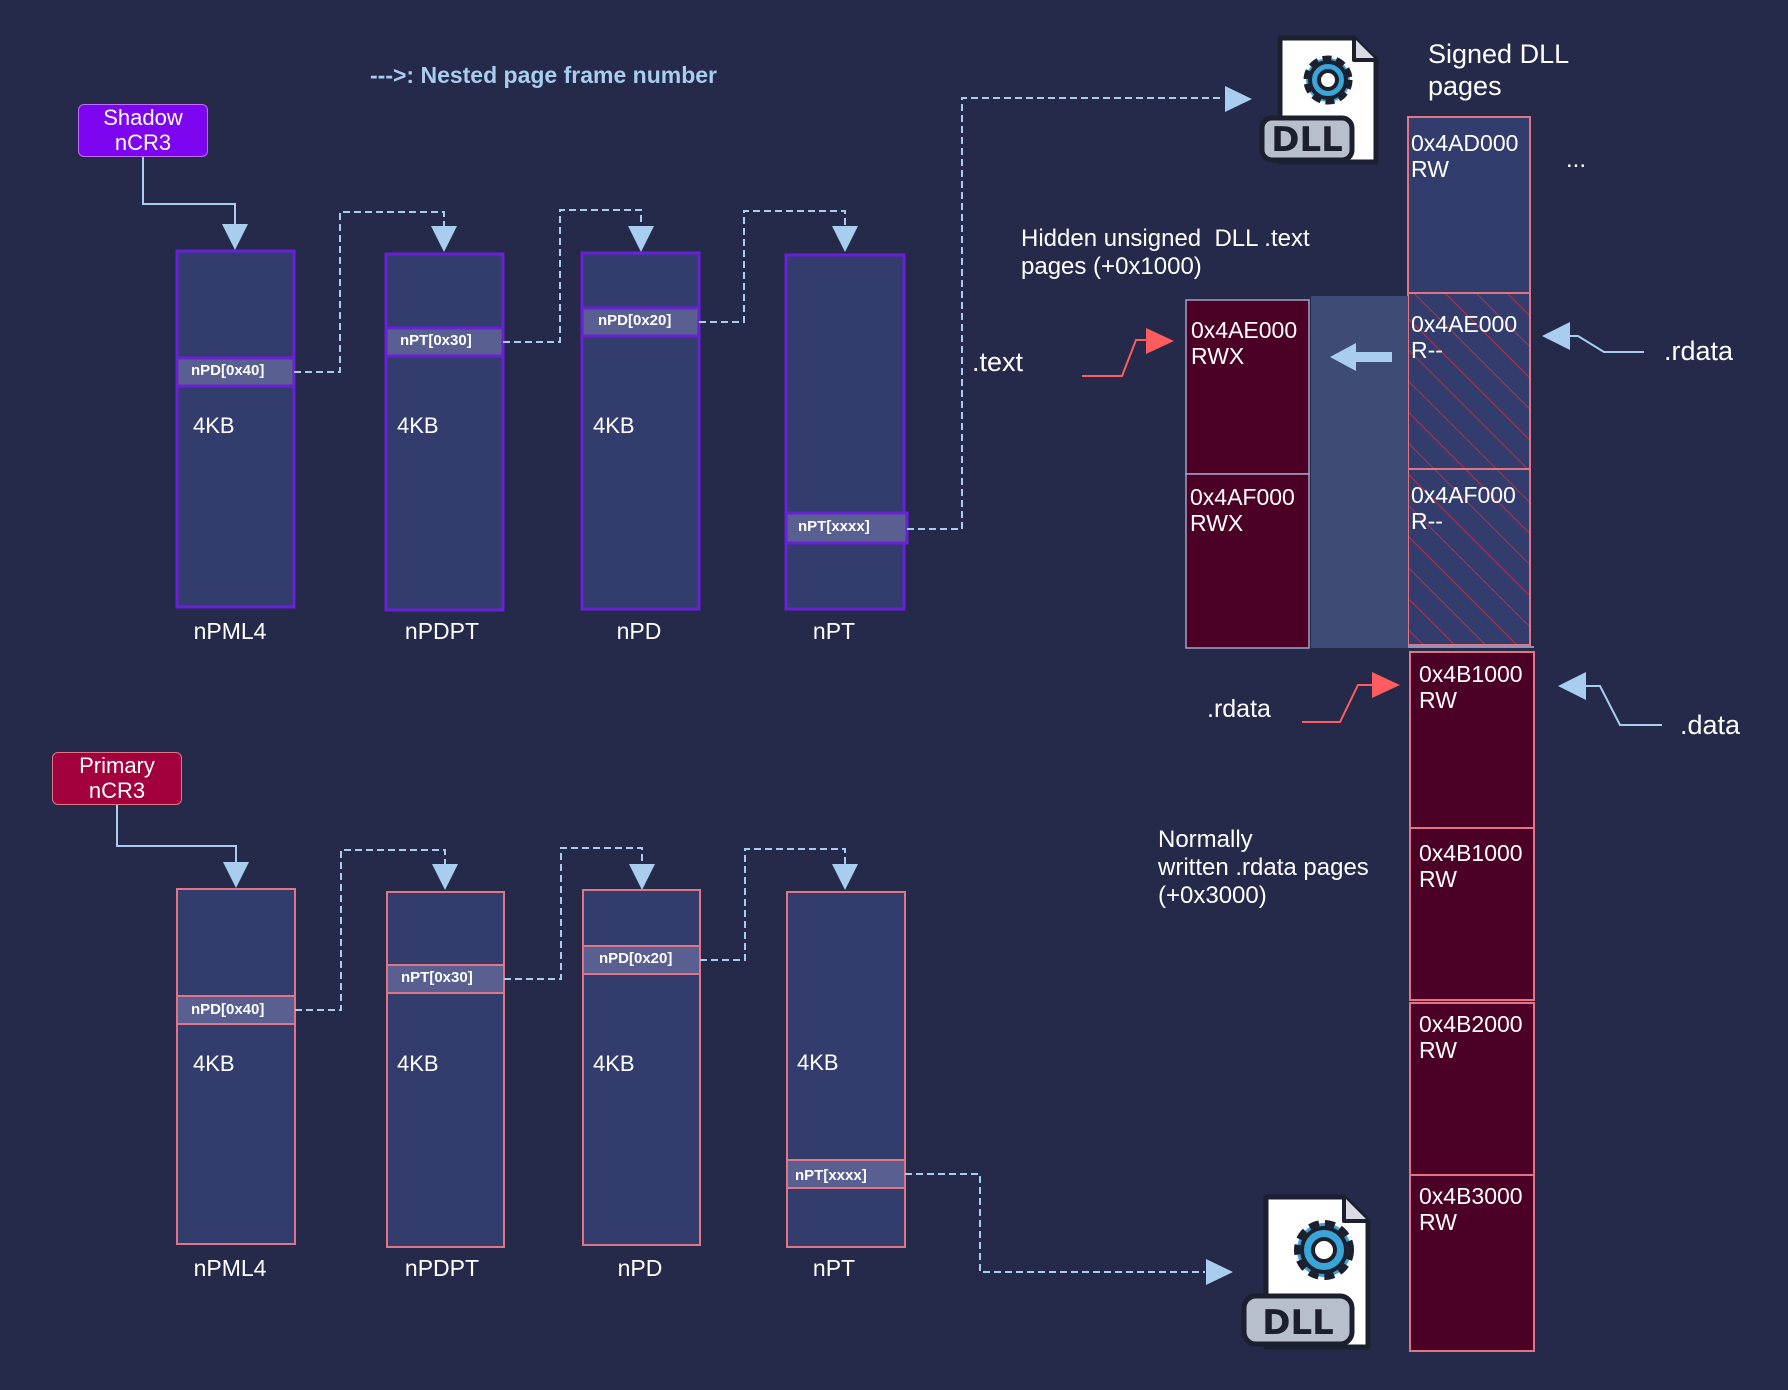 The image size is (1788, 1390). What do you see at coordinates (846, 432) in the screenshot?
I see `shadow-npt-table` at bounding box center [846, 432].